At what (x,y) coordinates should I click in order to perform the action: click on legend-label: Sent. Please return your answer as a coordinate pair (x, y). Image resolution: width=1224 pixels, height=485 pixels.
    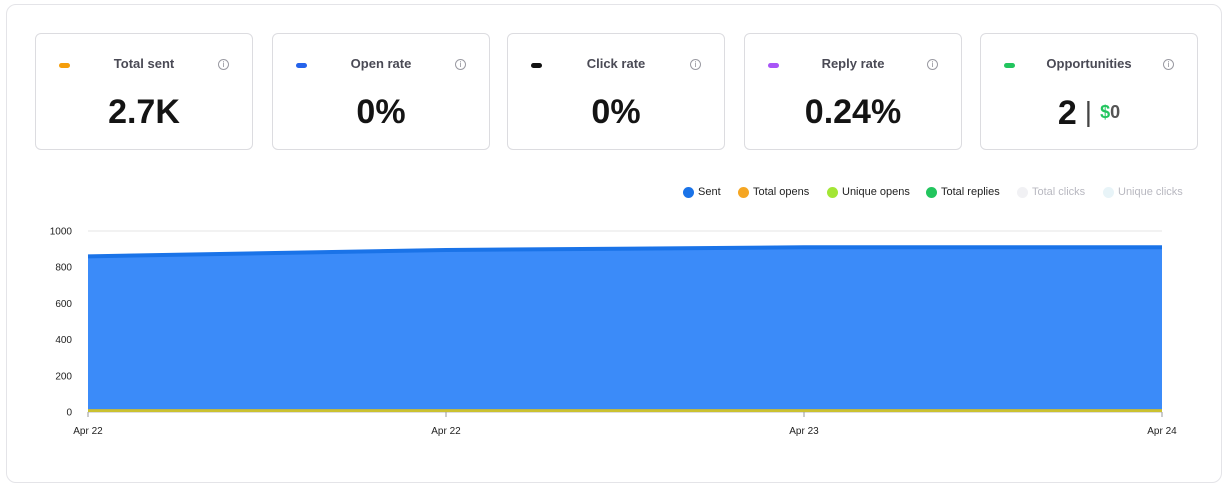
    Looking at the image, I should click on (709, 192).